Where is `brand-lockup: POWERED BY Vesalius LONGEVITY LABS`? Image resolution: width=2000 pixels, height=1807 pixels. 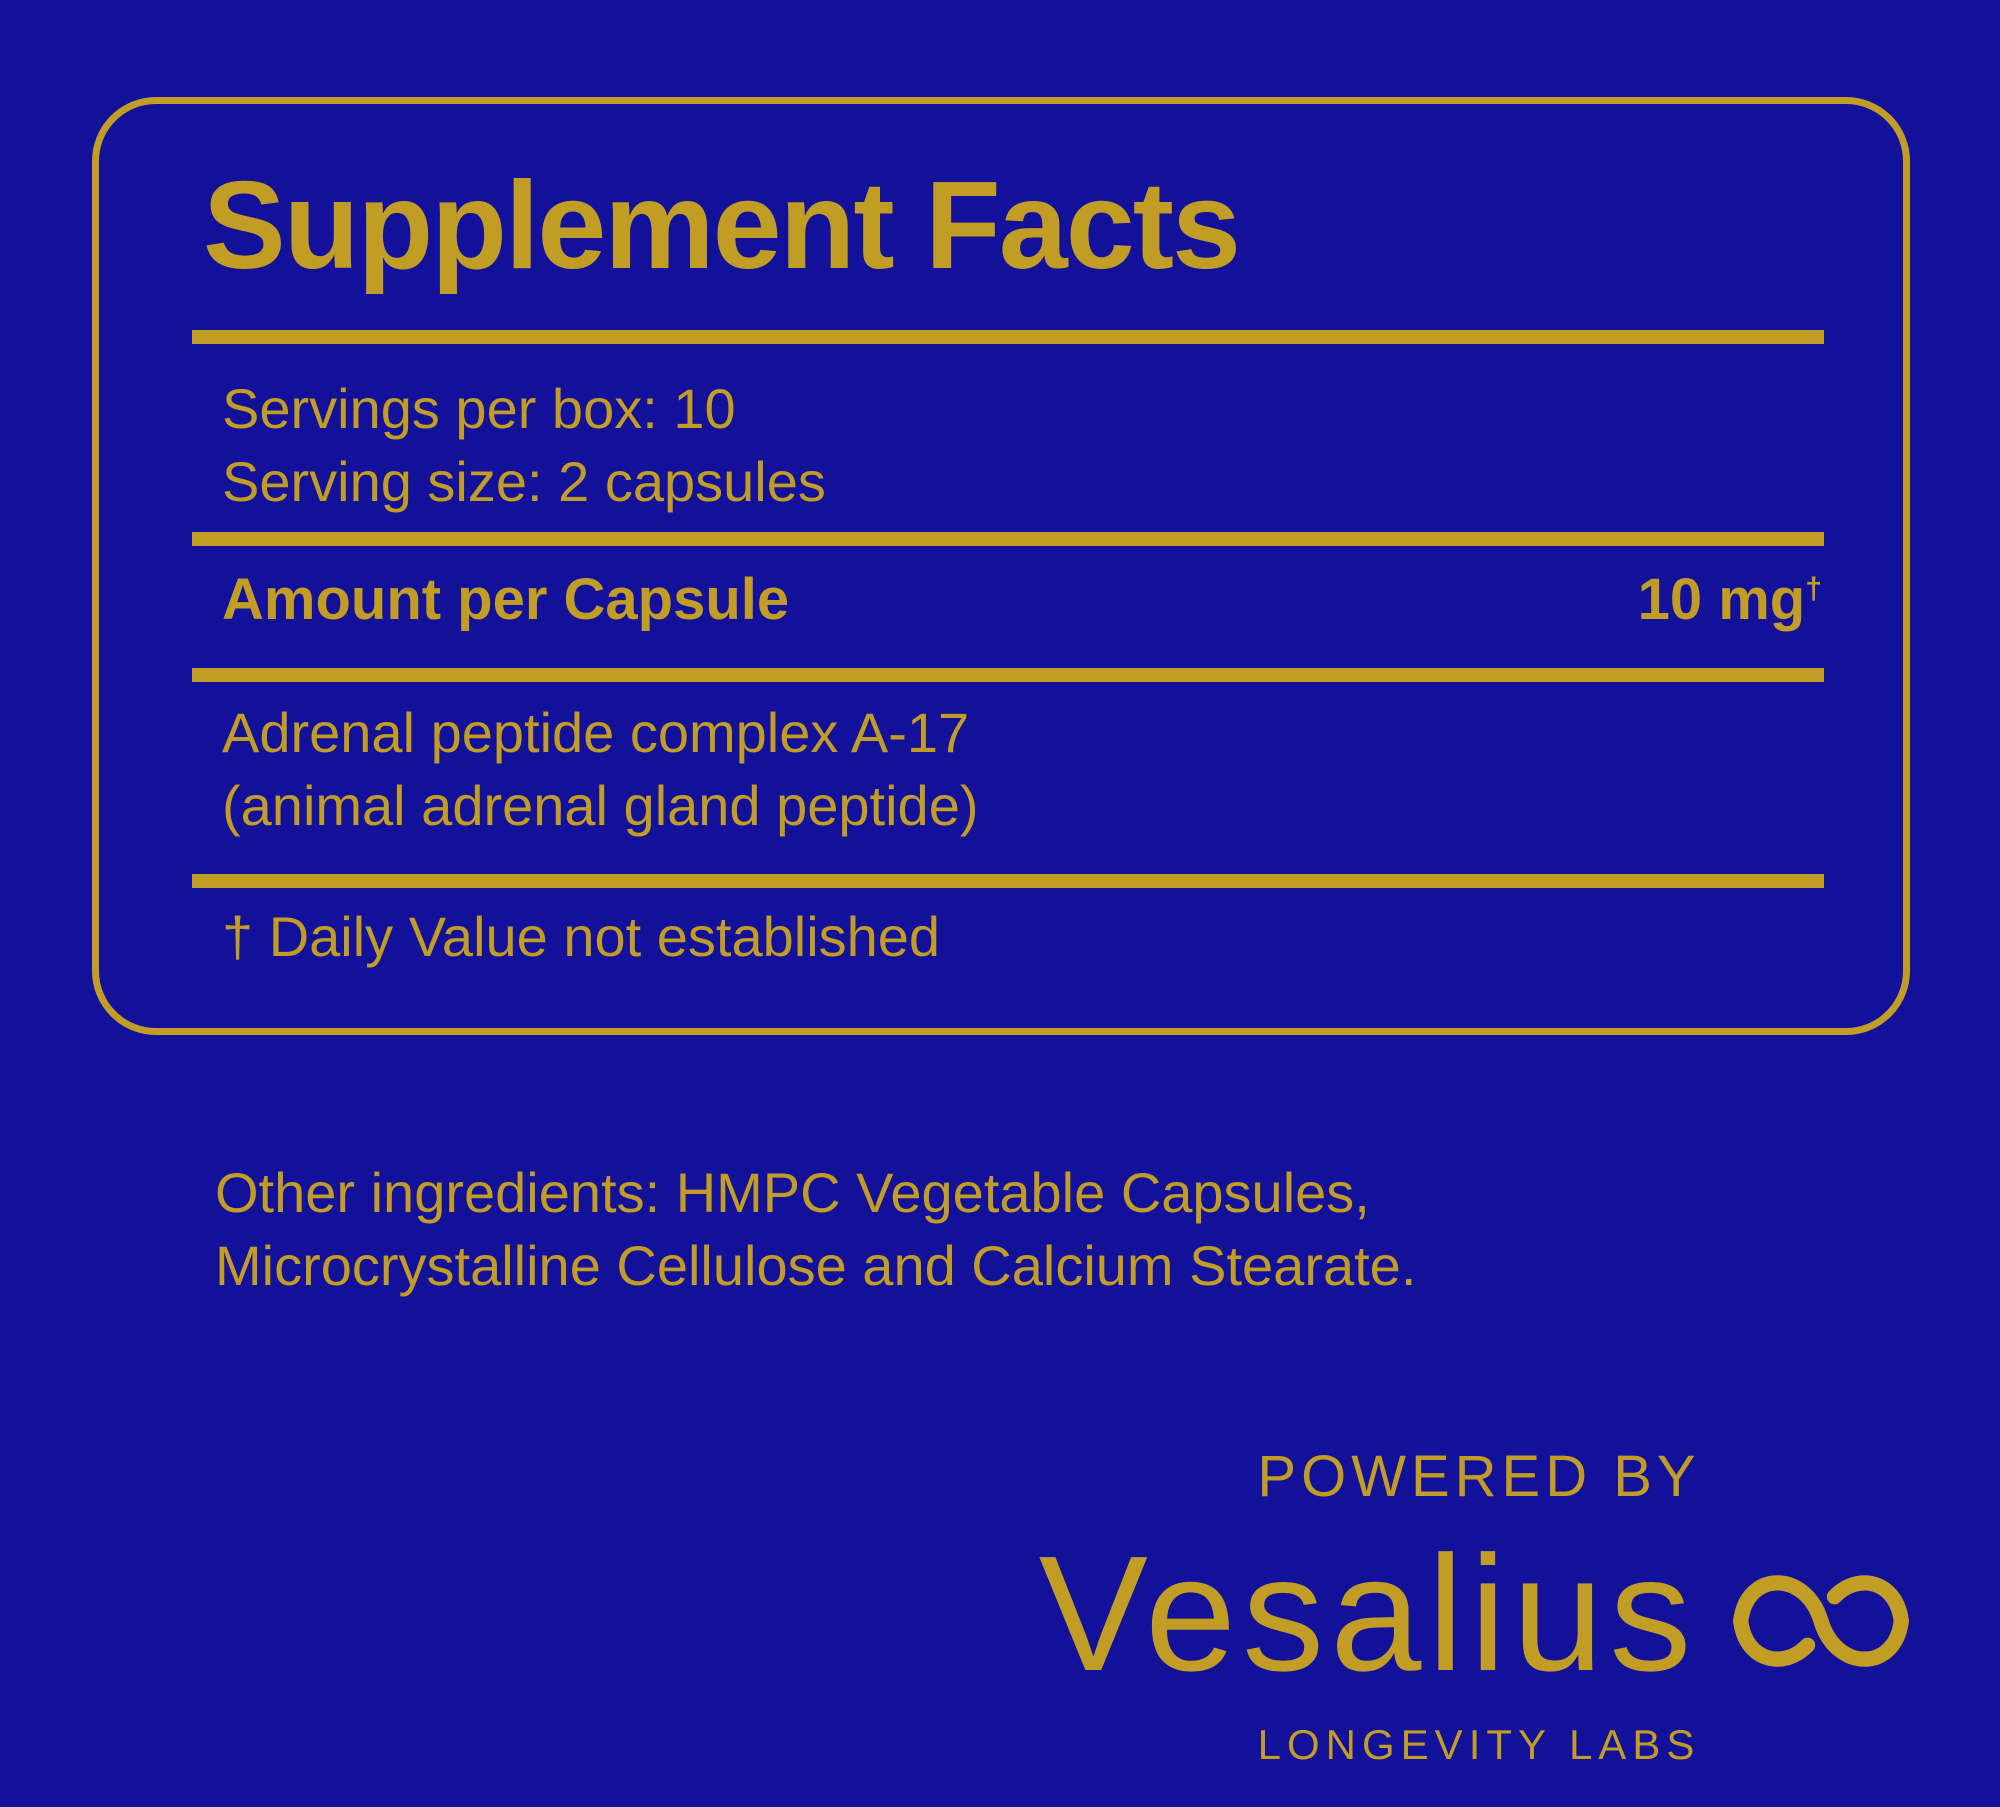
brand-lockup: POWERED BY Vesalius LONGEVITY LABS is located at coordinates (1479, 1607).